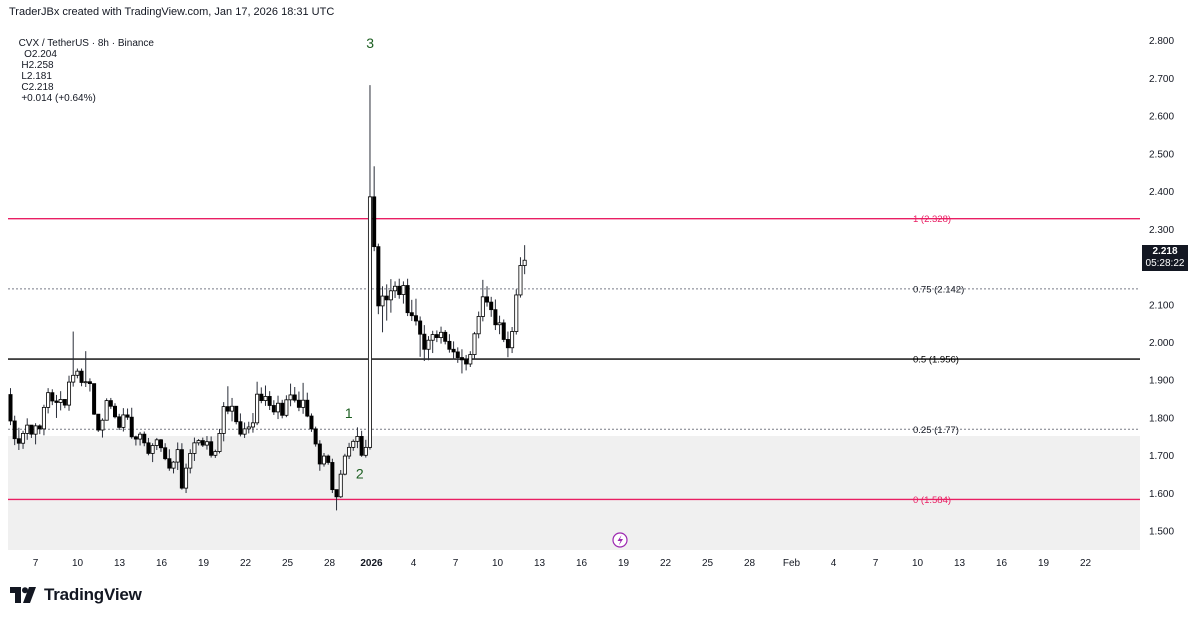 Image resolution: width=1199 pixels, height=618 pixels. What do you see at coordinates (1161, 117) in the screenshot?
I see `y-axis-tick-label: 2.600` at bounding box center [1161, 117].